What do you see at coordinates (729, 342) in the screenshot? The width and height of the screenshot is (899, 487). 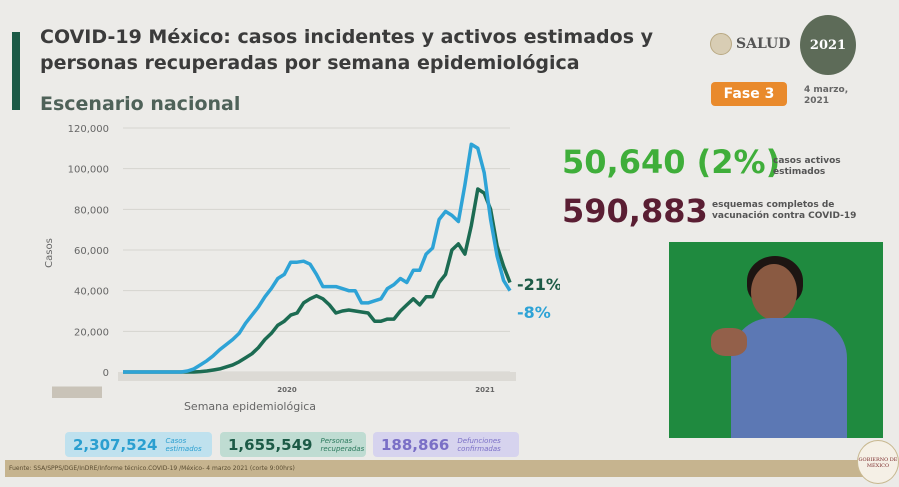 I see `interpreter-hands` at bounding box center [729, 342].